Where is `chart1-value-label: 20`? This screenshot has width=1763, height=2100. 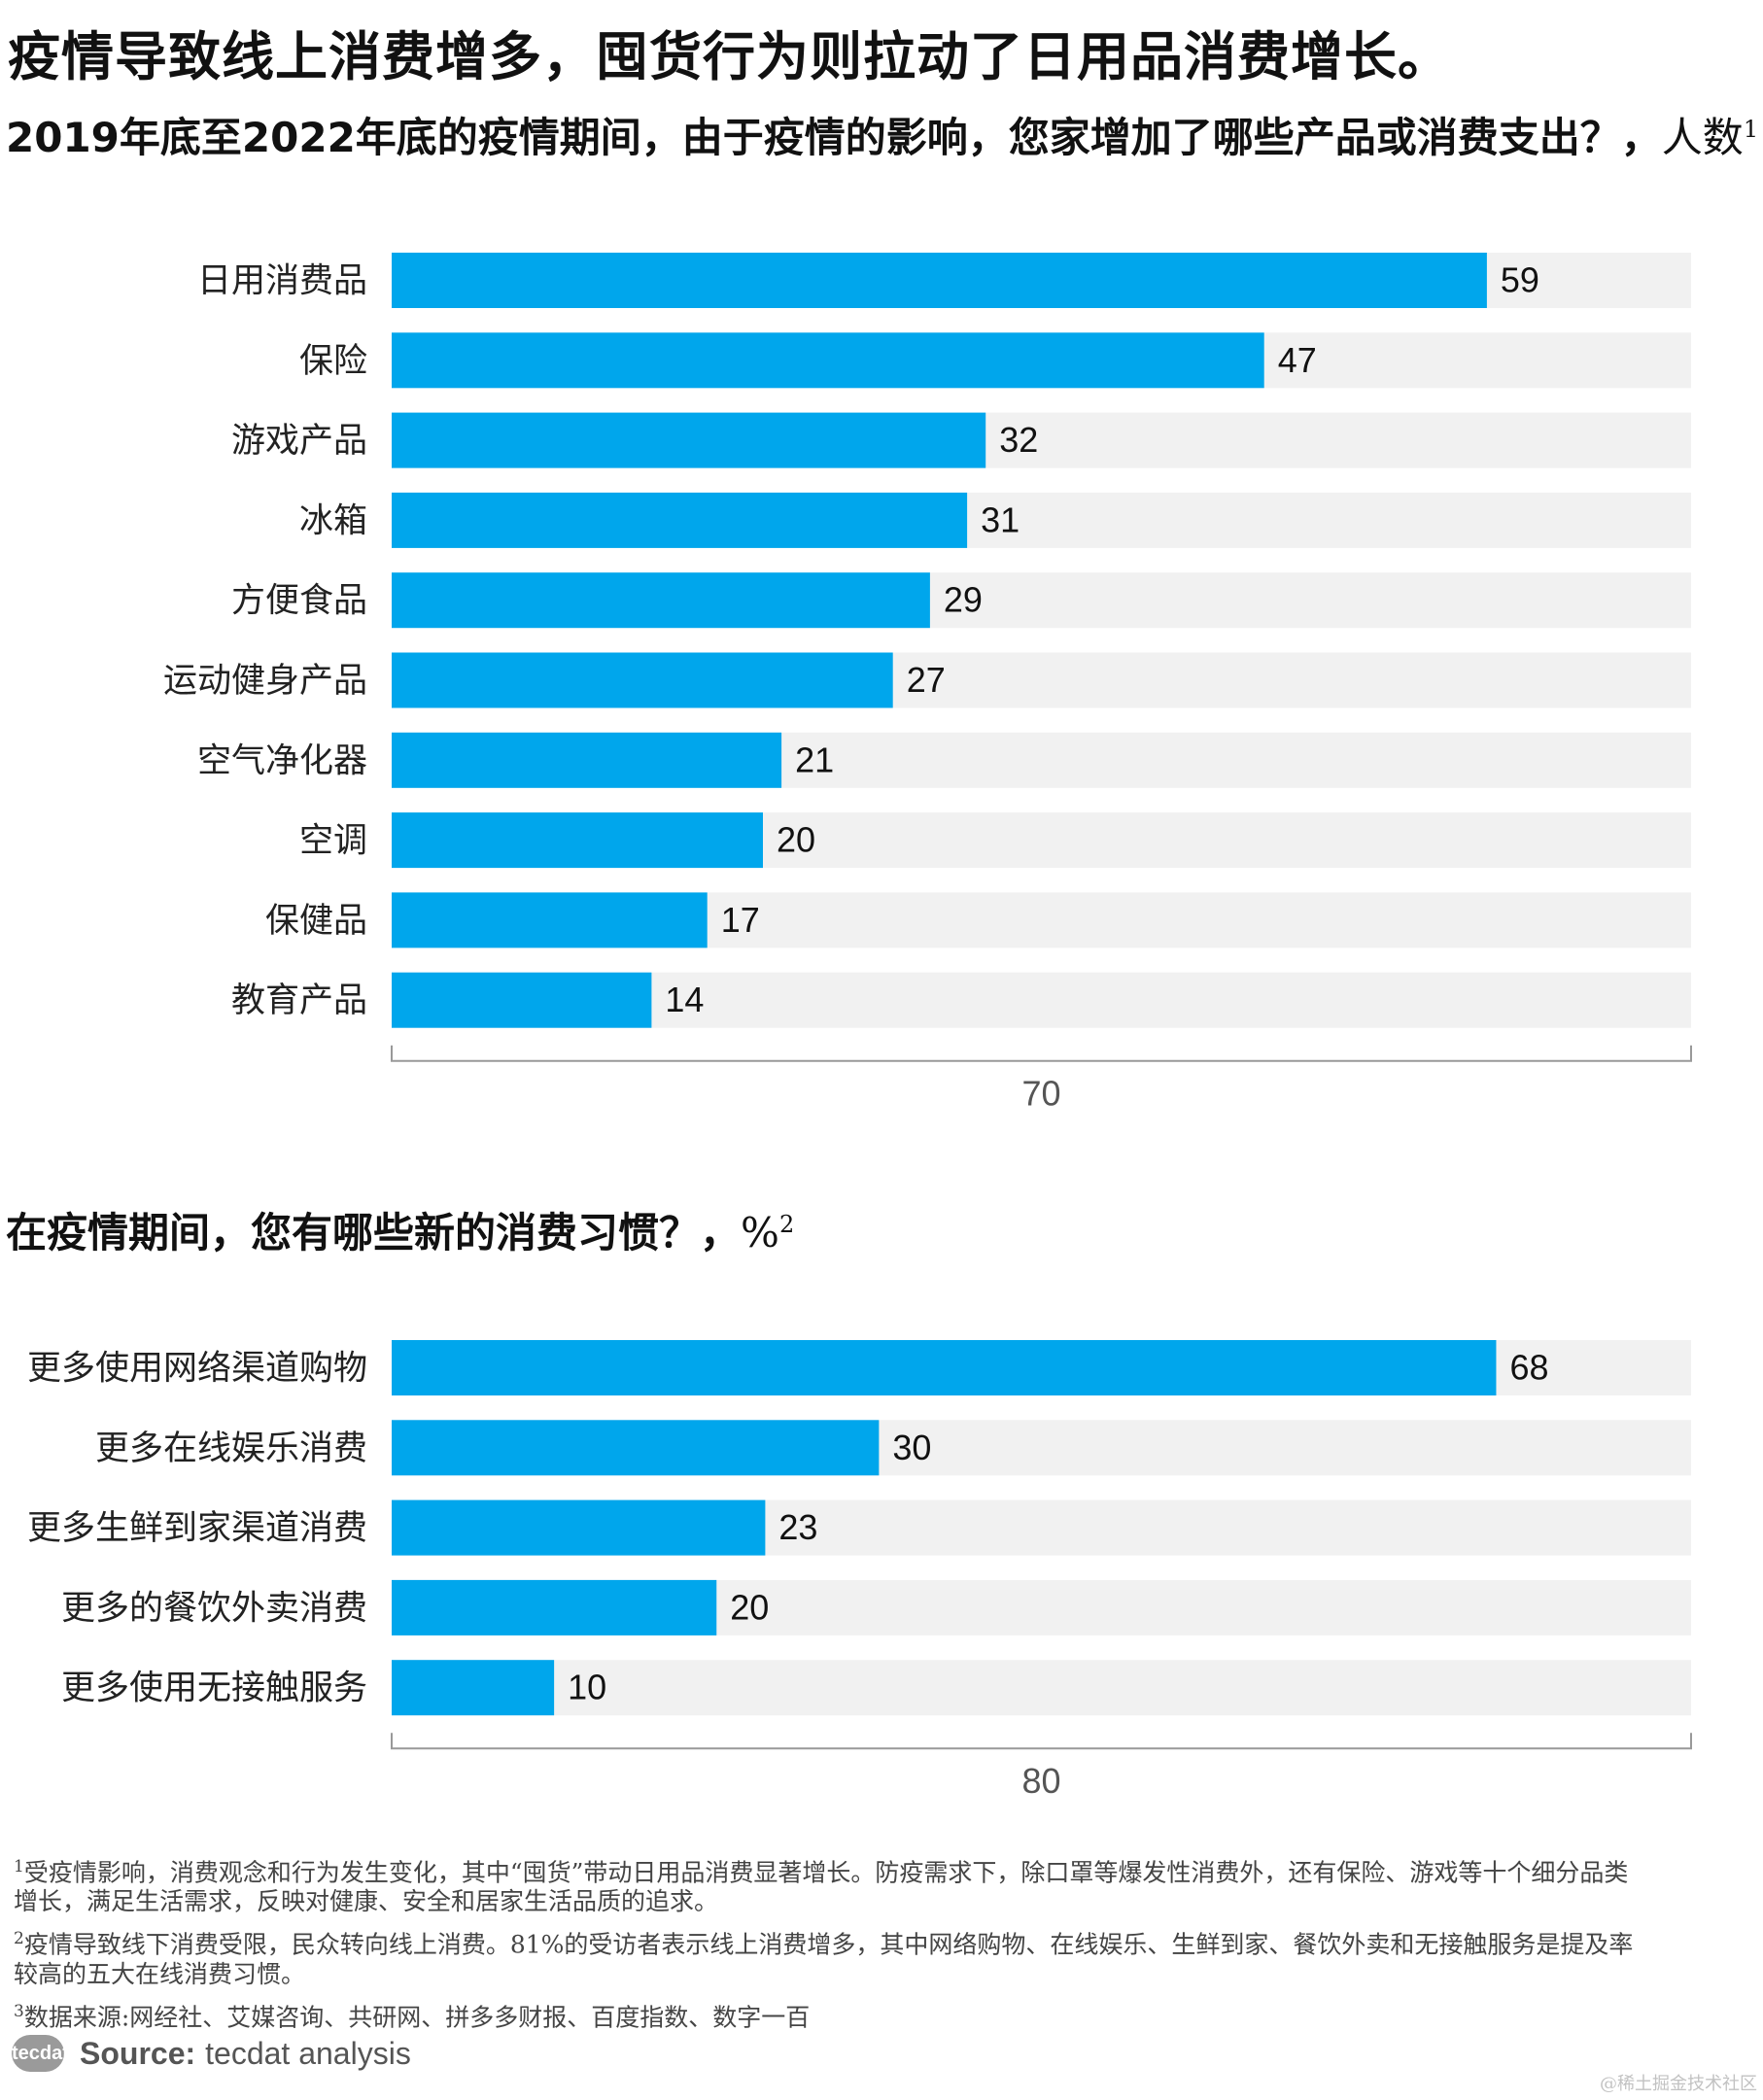 chart1-value-label: 20 is located at coordinates (796, 840).